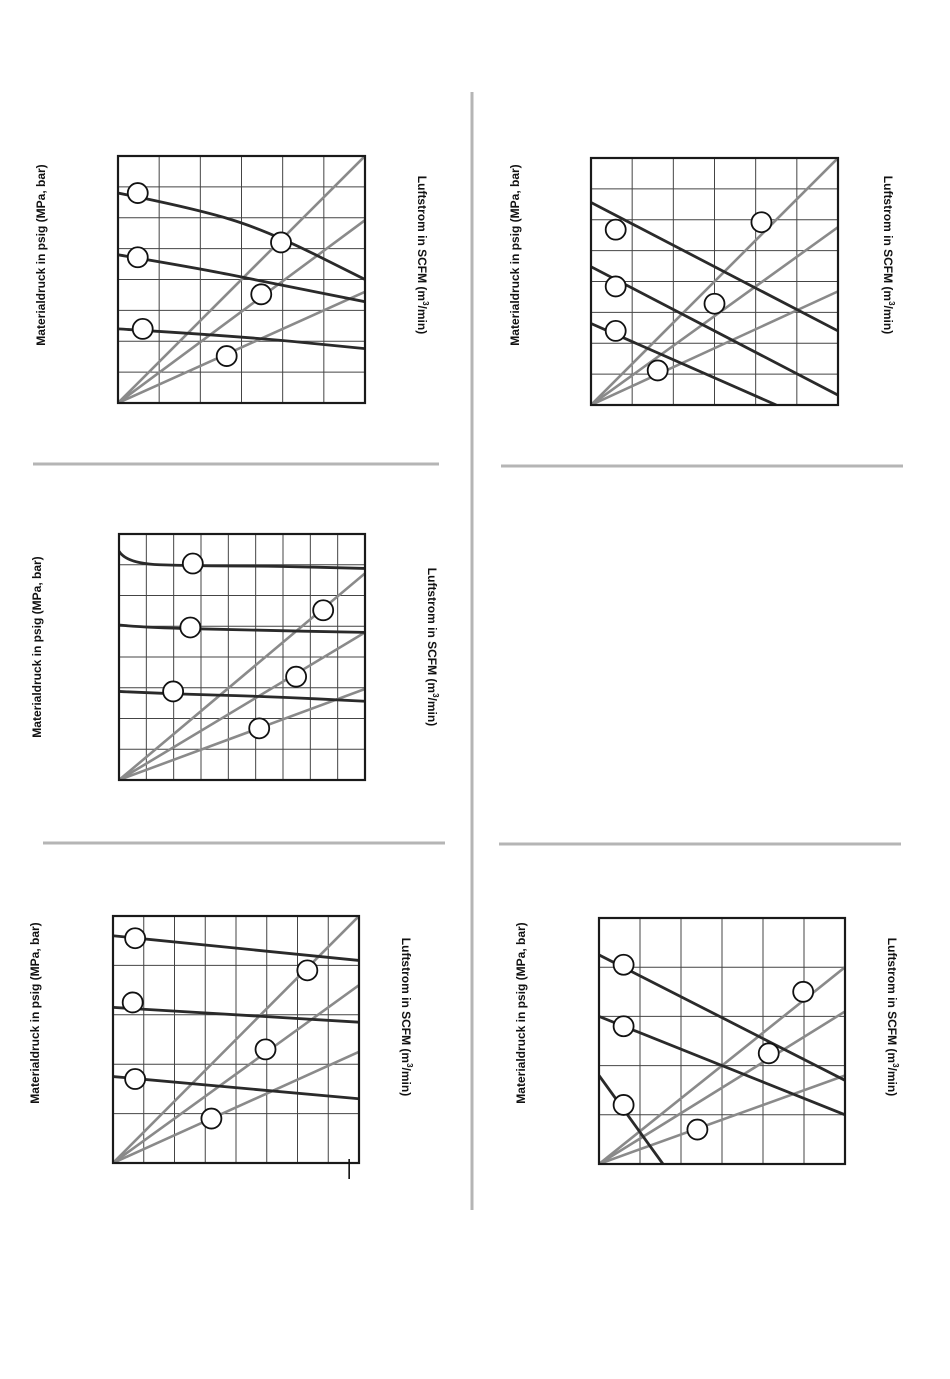 The height and width of the screenshot is (1379, 950). I want to click on chart-5-frame, so click(722, 1041).